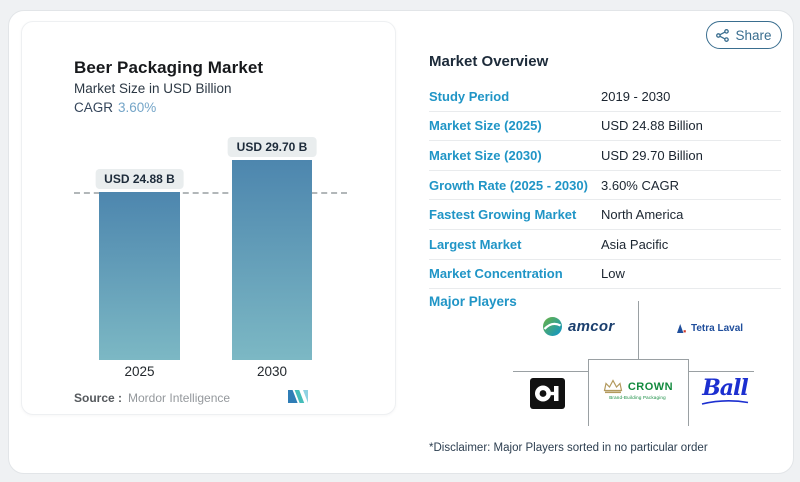  Describe the element at coordinates (137, 107) in the screenshot. I see `cagr-value: 3.60%` at that location.